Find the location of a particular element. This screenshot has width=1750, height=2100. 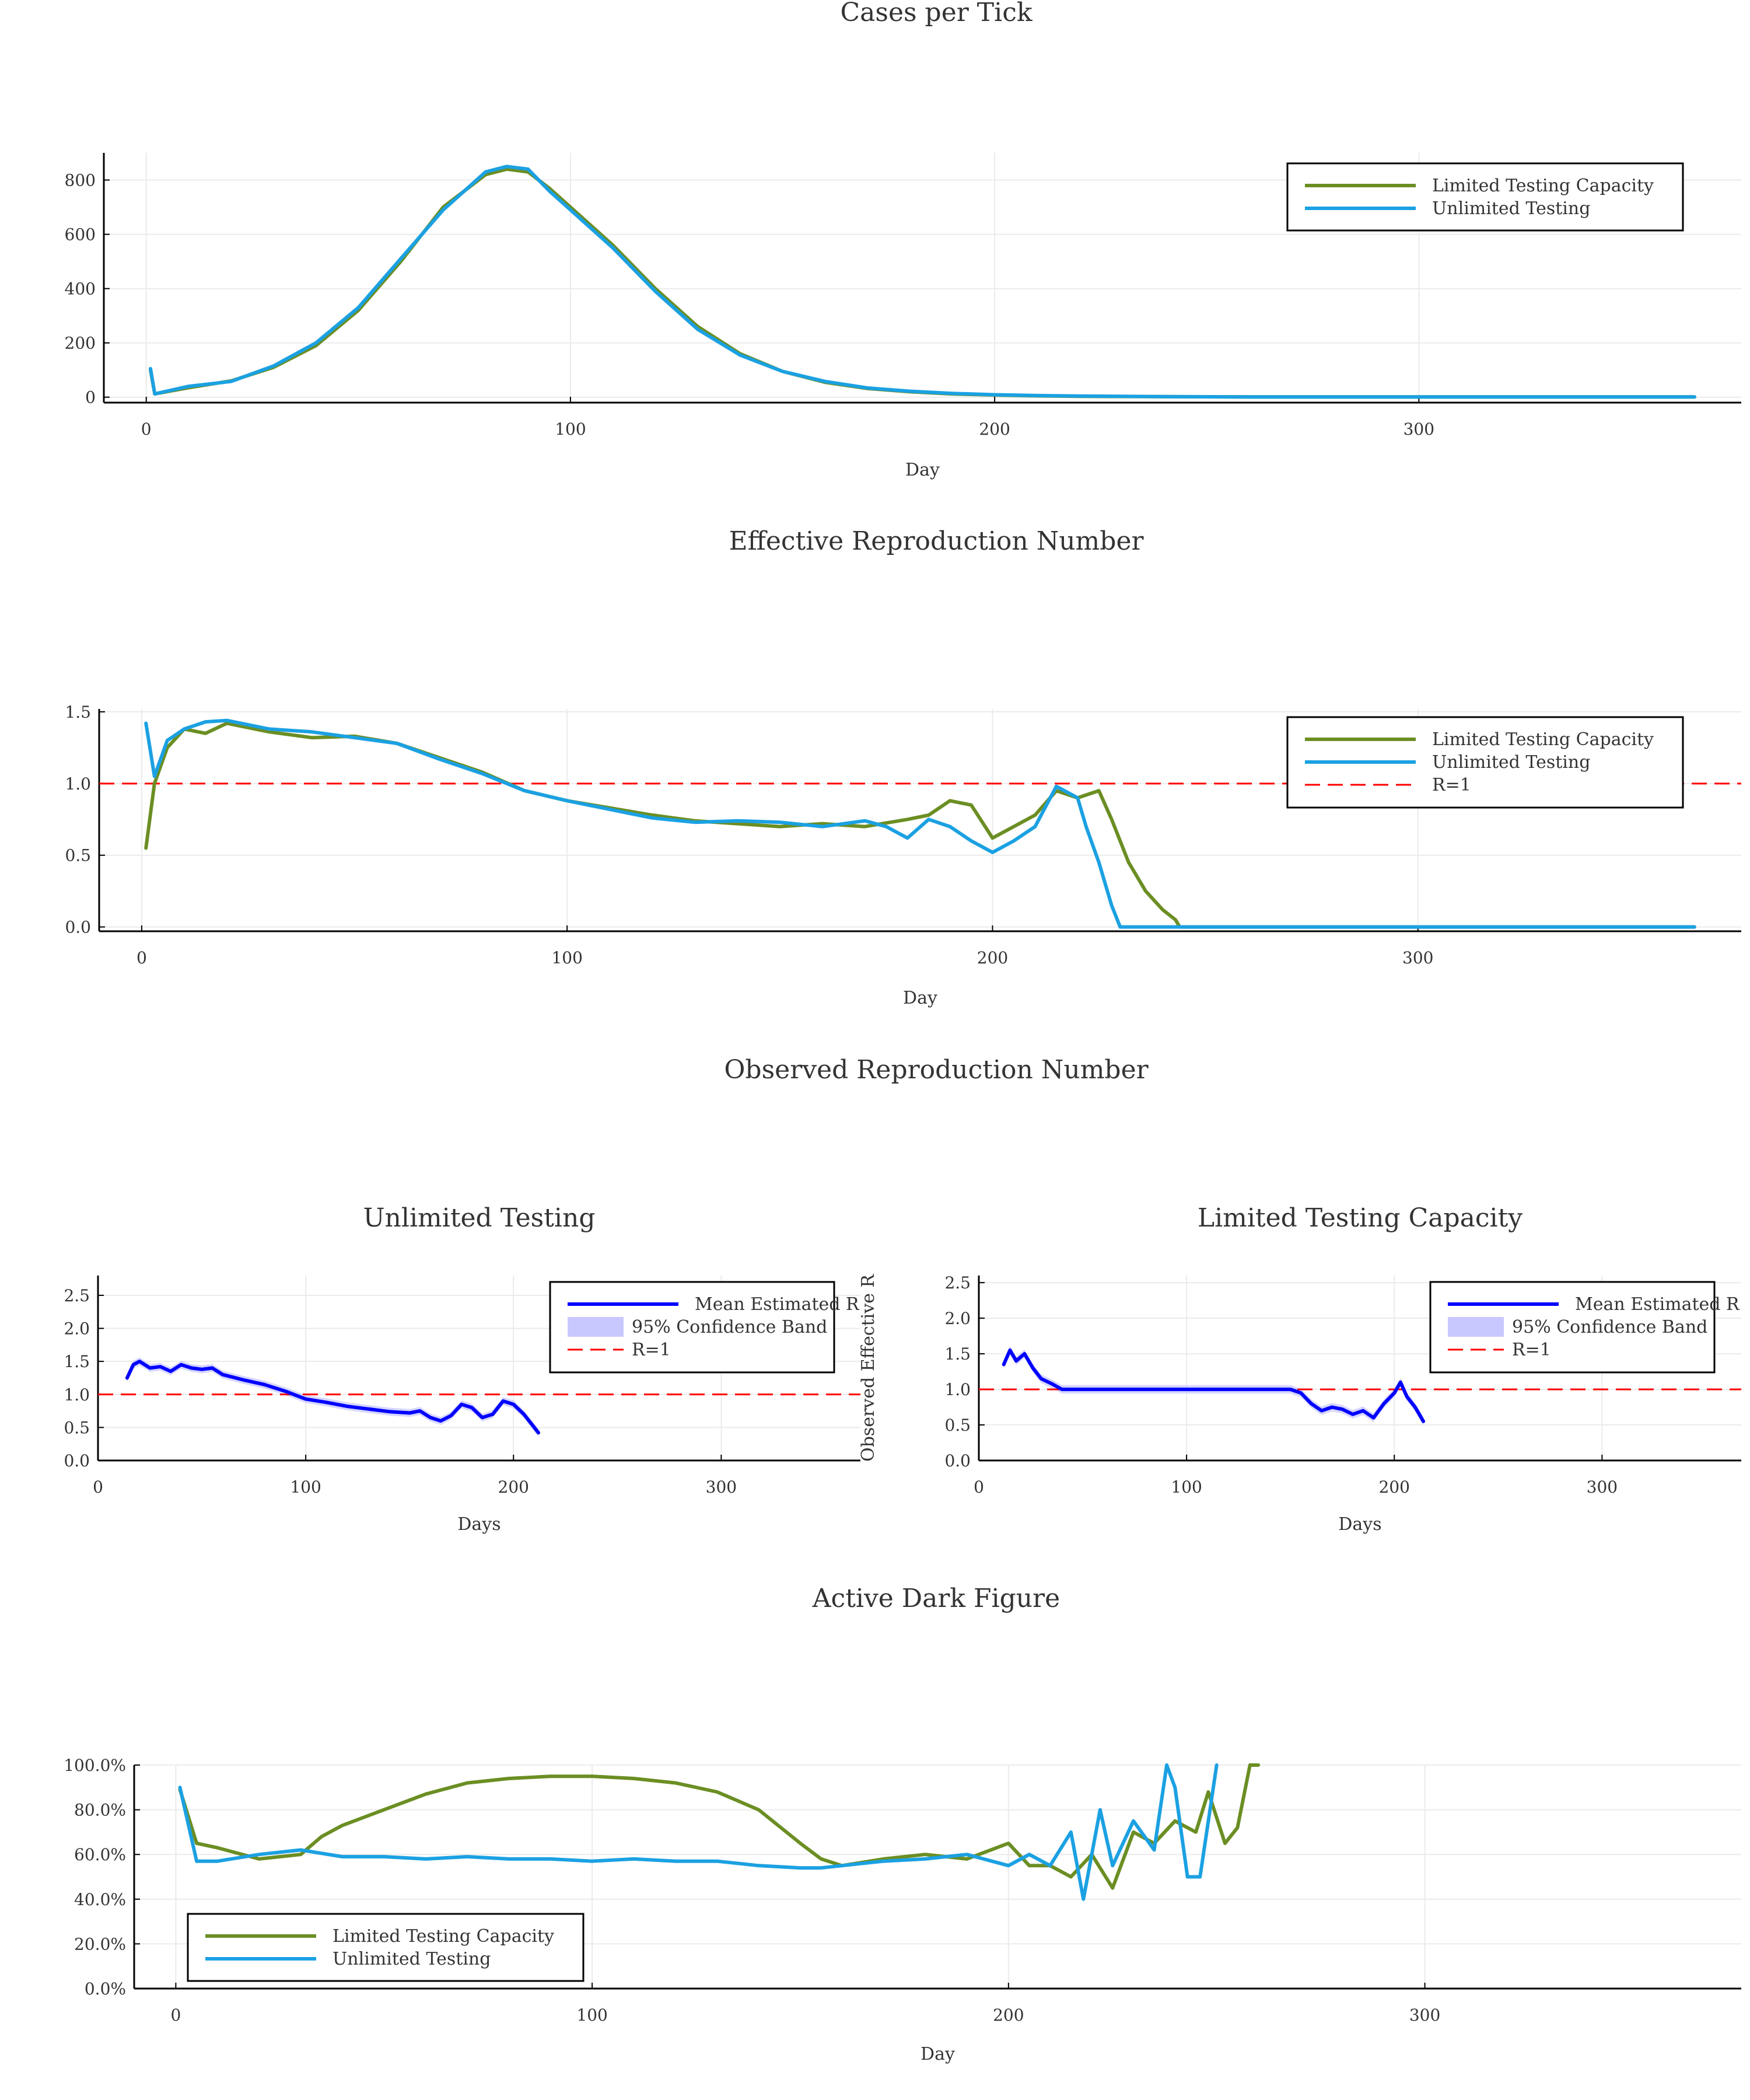

observed-title: Observed Reproduction Number is located at coordinates (936, 1070).